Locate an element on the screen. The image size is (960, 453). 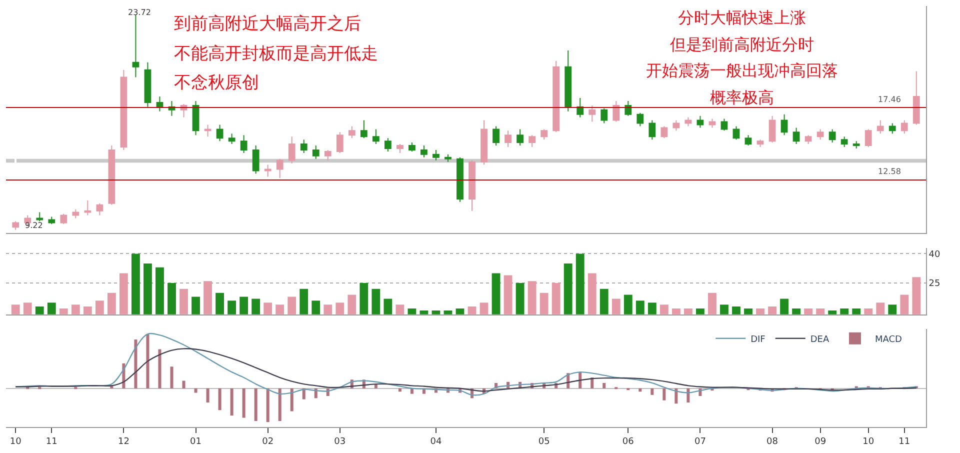
y-tick-label: 25 is located at coordinates (934, 284).